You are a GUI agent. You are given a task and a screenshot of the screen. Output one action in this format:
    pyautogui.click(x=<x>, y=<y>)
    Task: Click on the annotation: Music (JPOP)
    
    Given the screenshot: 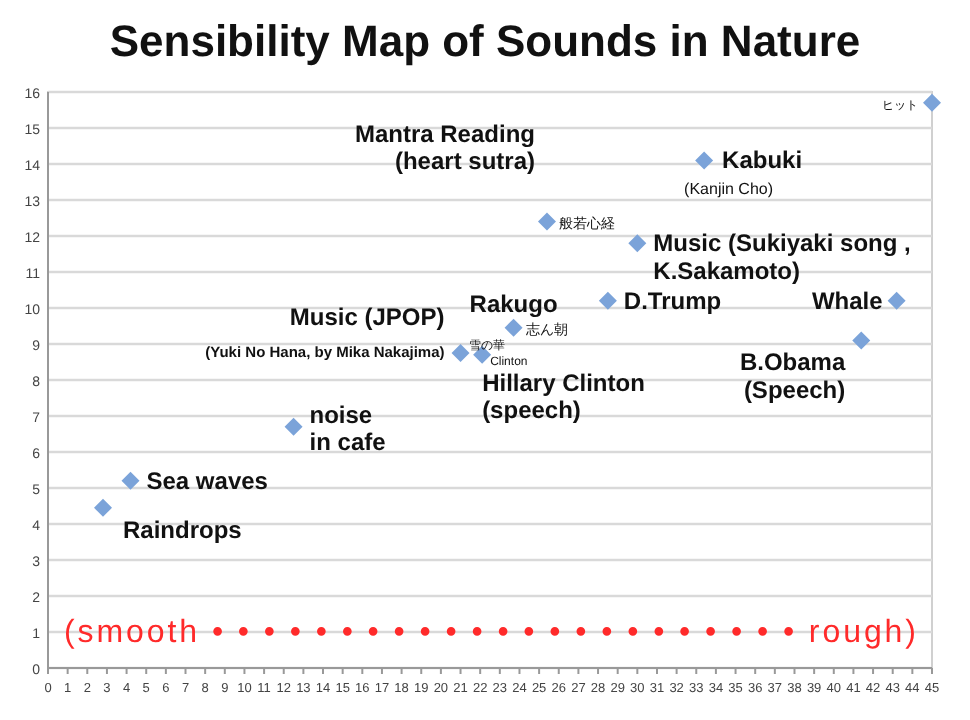 What is the action you would take?
    pyautogui.click(x=367, y=317)
    